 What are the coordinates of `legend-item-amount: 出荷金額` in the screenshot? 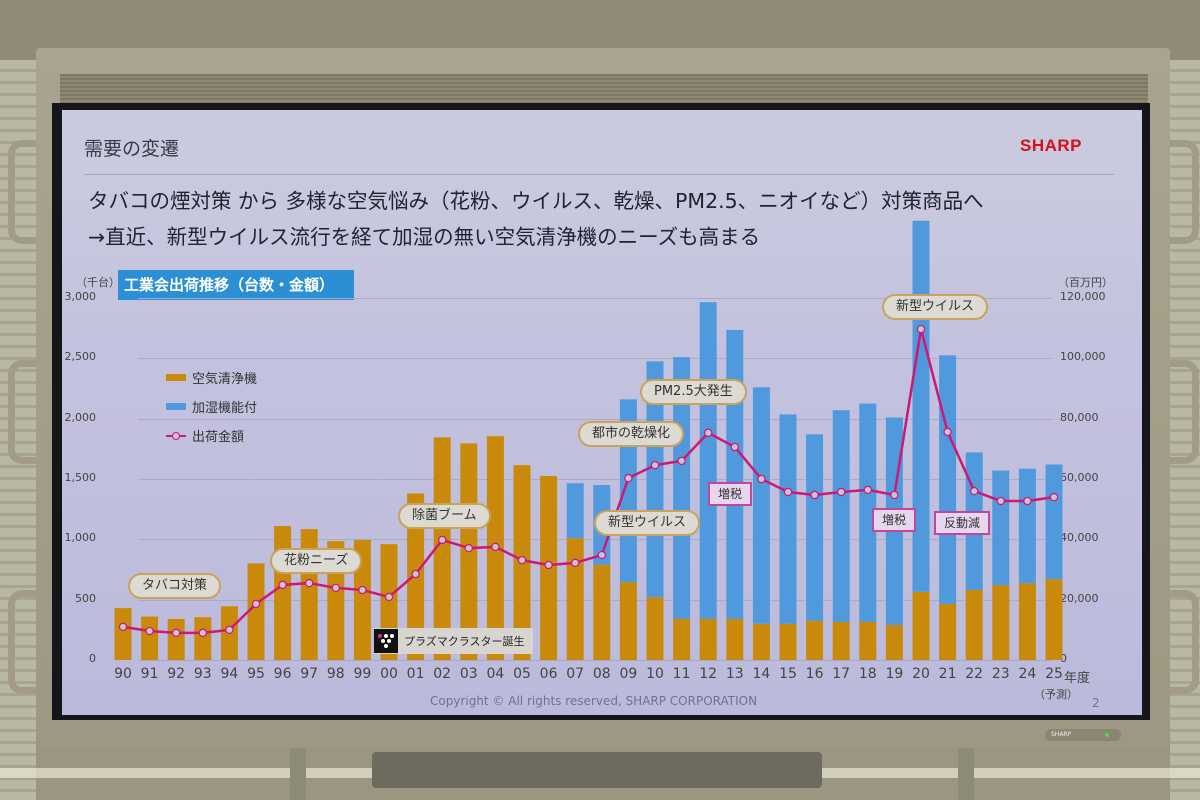 It's located at (205, 435).